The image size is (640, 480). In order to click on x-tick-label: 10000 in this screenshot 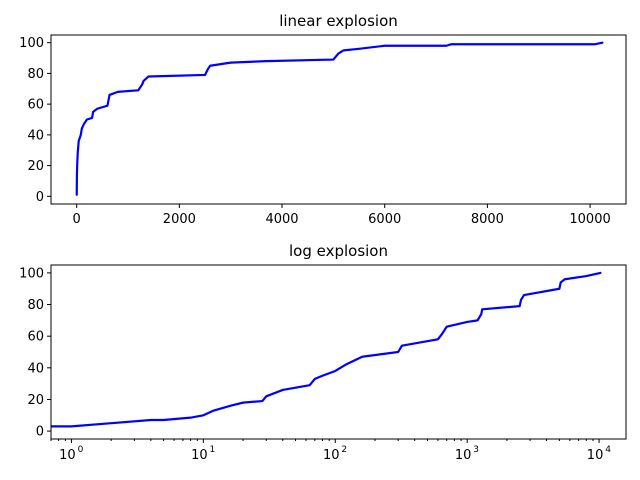, I will do `click(589, 219)`.